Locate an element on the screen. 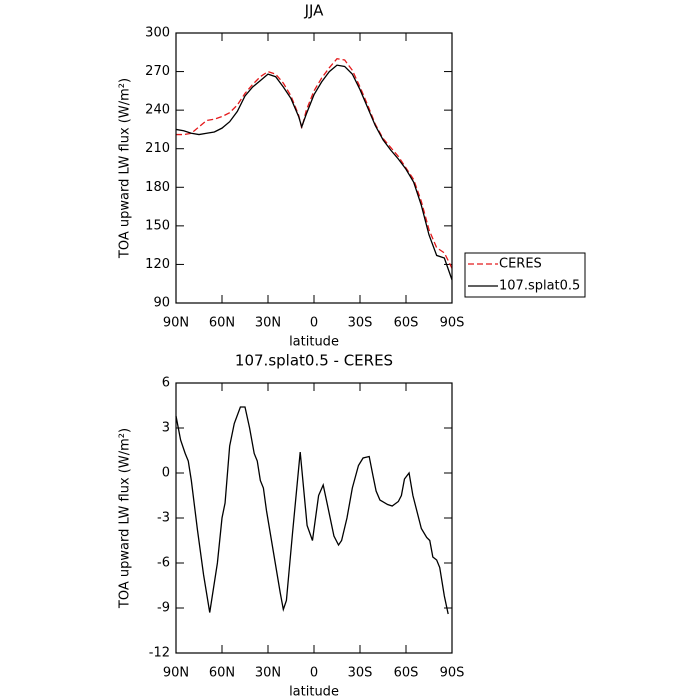 This screenshot has height=700, width=700. y-tick-label: 6 is located at coordinates (166, 383).